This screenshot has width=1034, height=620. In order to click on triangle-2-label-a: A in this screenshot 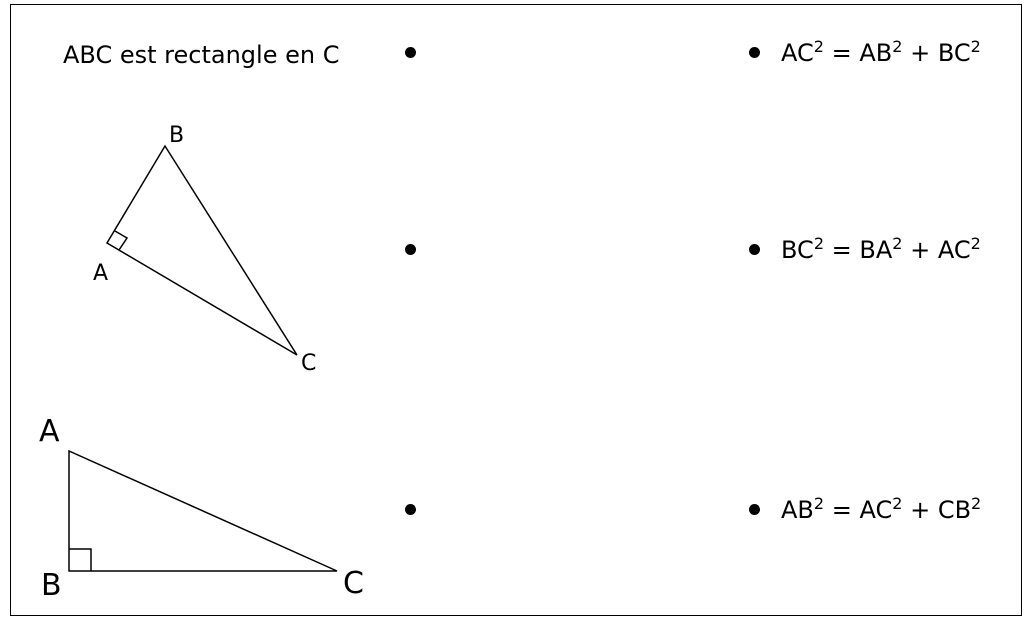, I will do `click(49, 431)`.